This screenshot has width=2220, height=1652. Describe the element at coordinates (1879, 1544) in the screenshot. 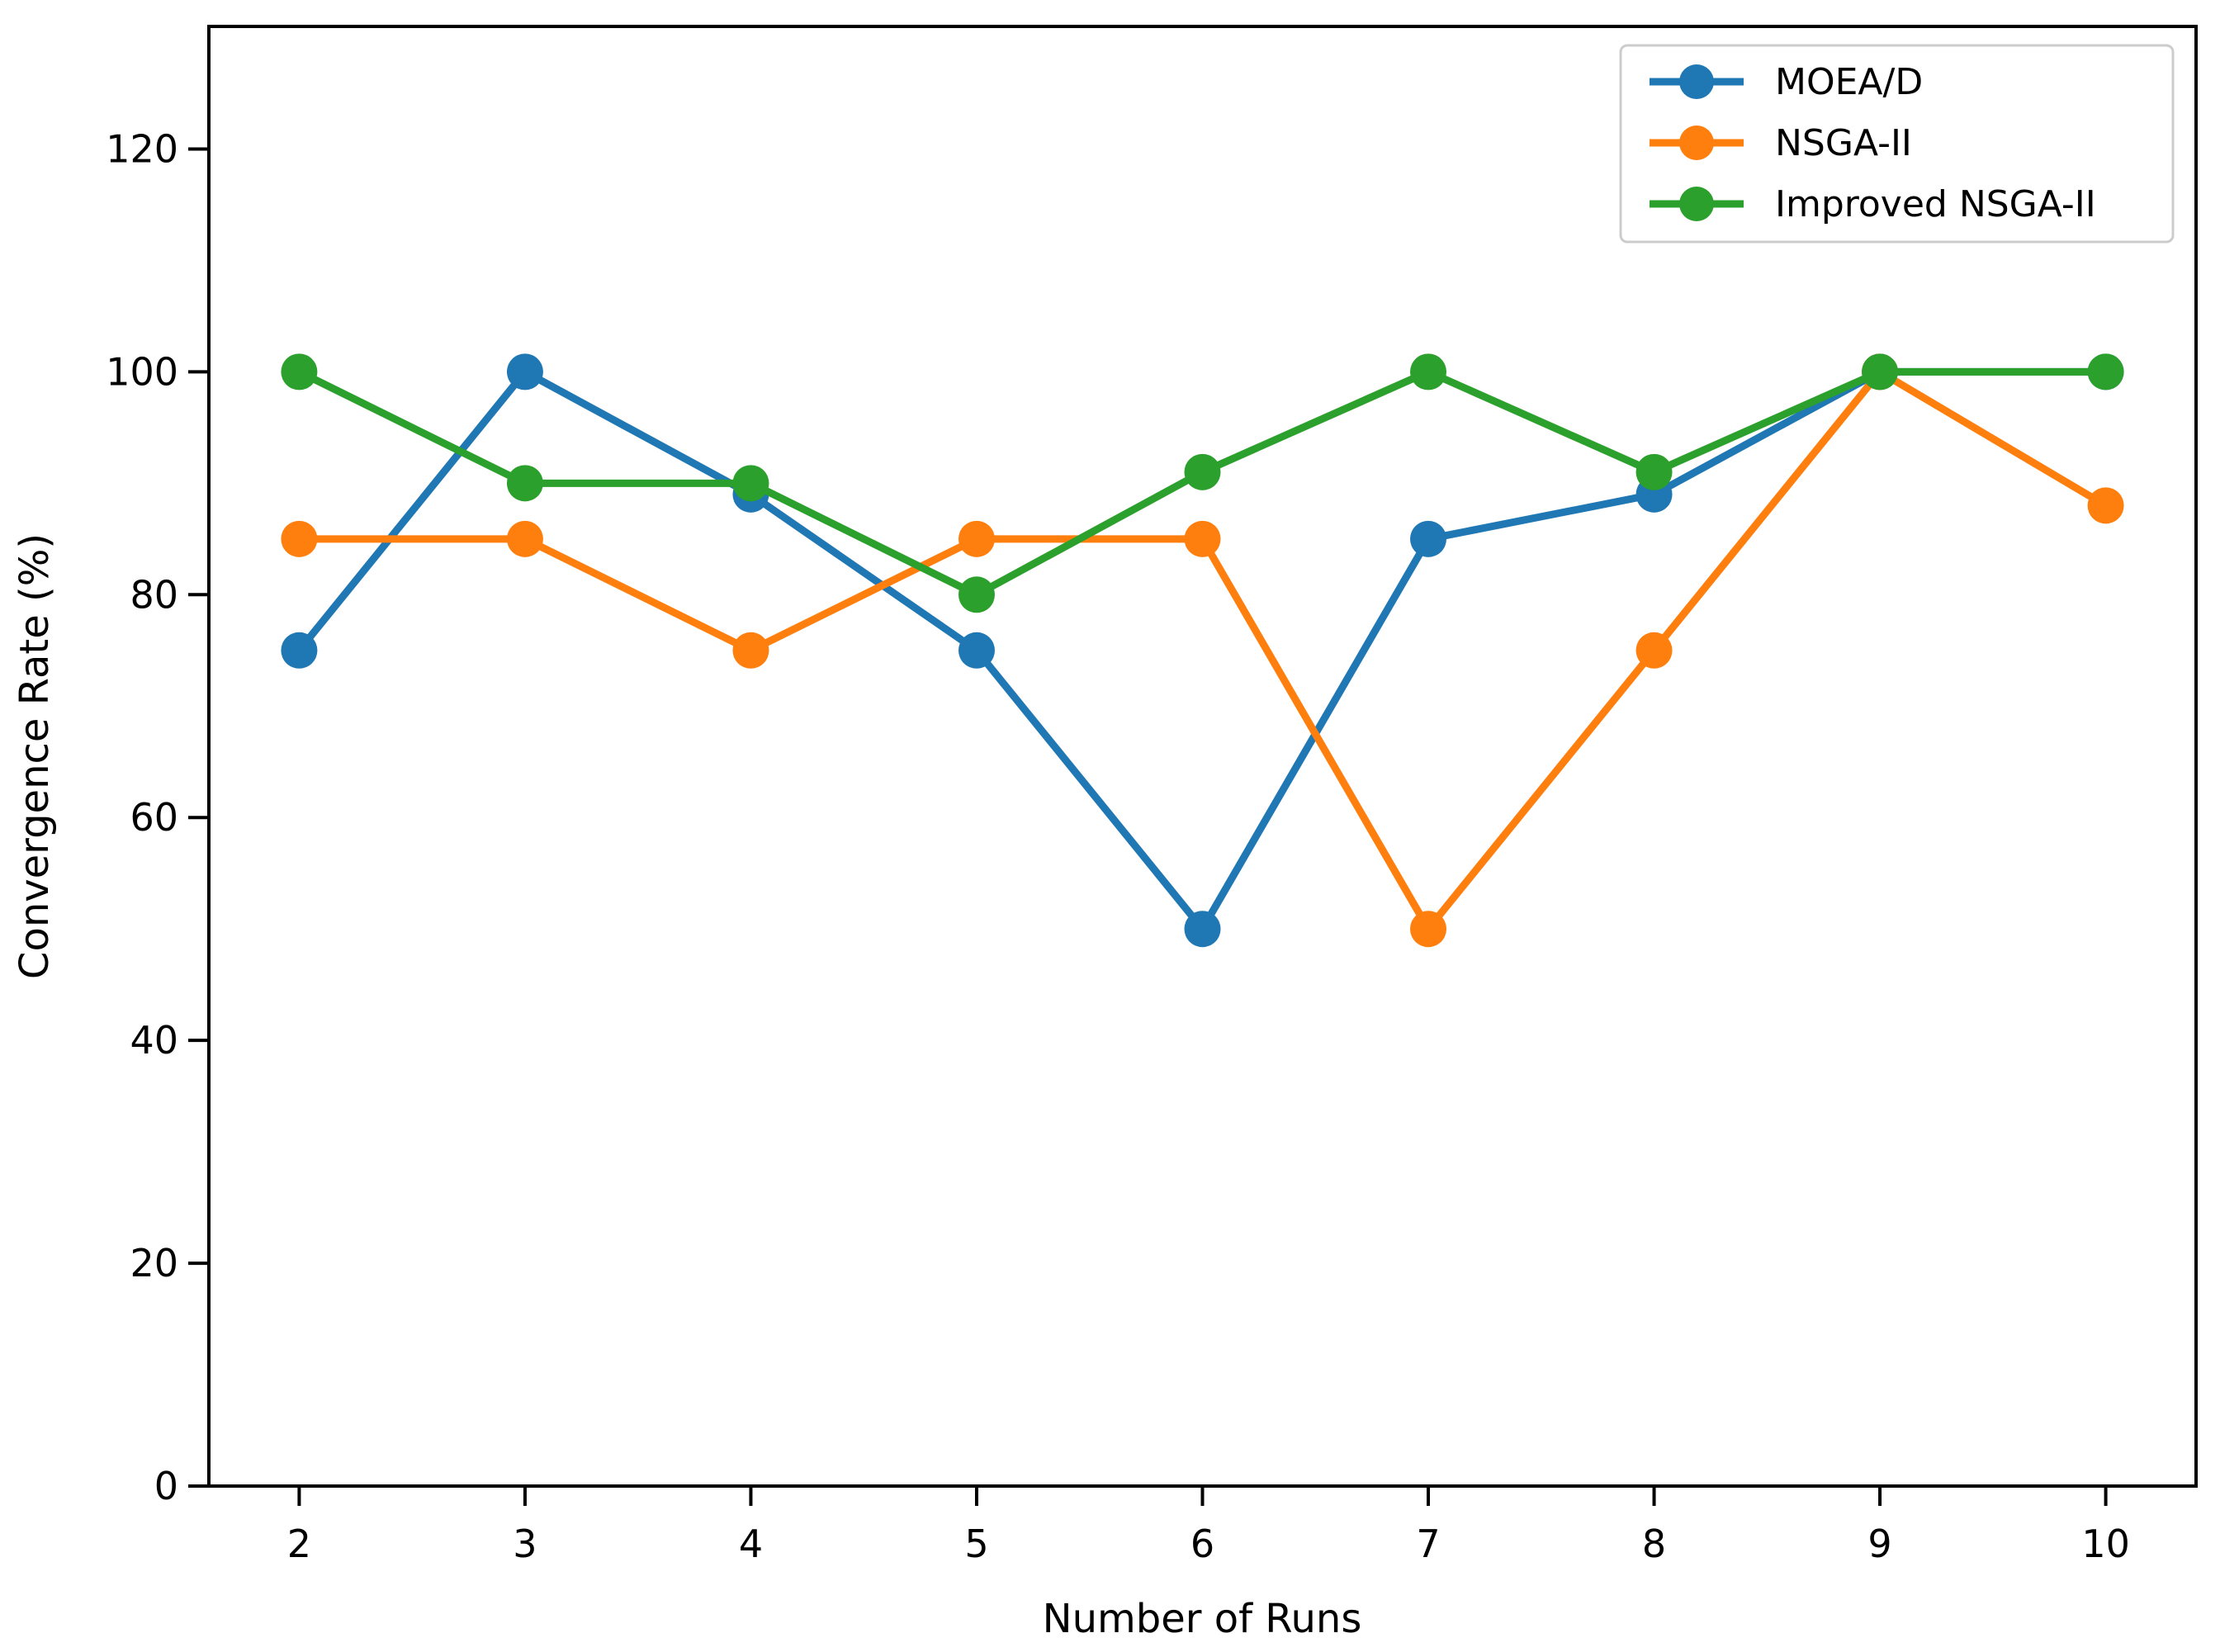

I see `x-tick-label: 9` at that location.